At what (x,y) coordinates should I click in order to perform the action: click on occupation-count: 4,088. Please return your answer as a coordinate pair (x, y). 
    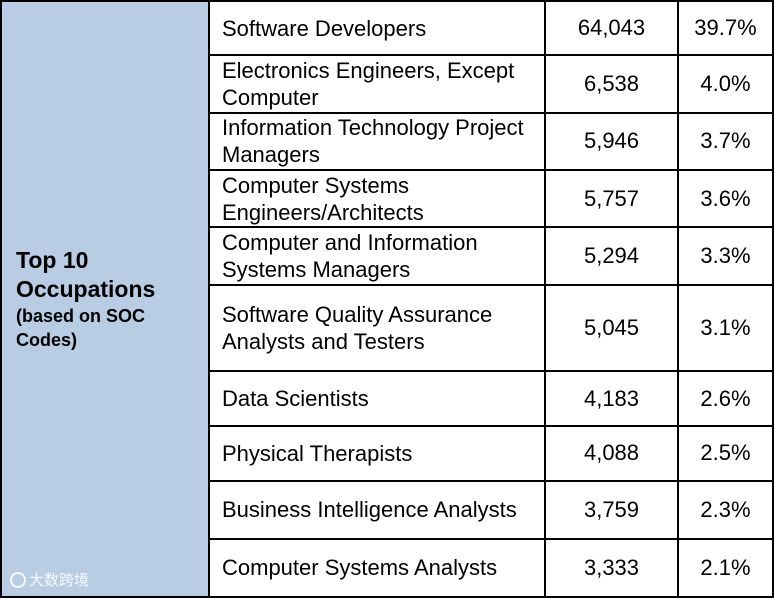
    Looking at the image, I should click on (611, 453).